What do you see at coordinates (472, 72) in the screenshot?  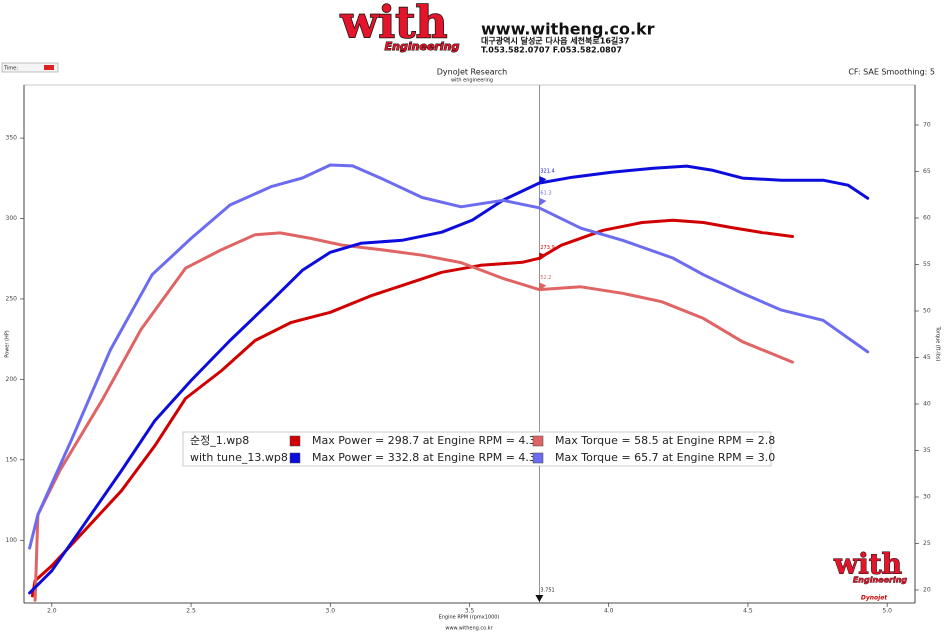 I see `chart-title: DynoJet Research` at bounding box center [472, 72].